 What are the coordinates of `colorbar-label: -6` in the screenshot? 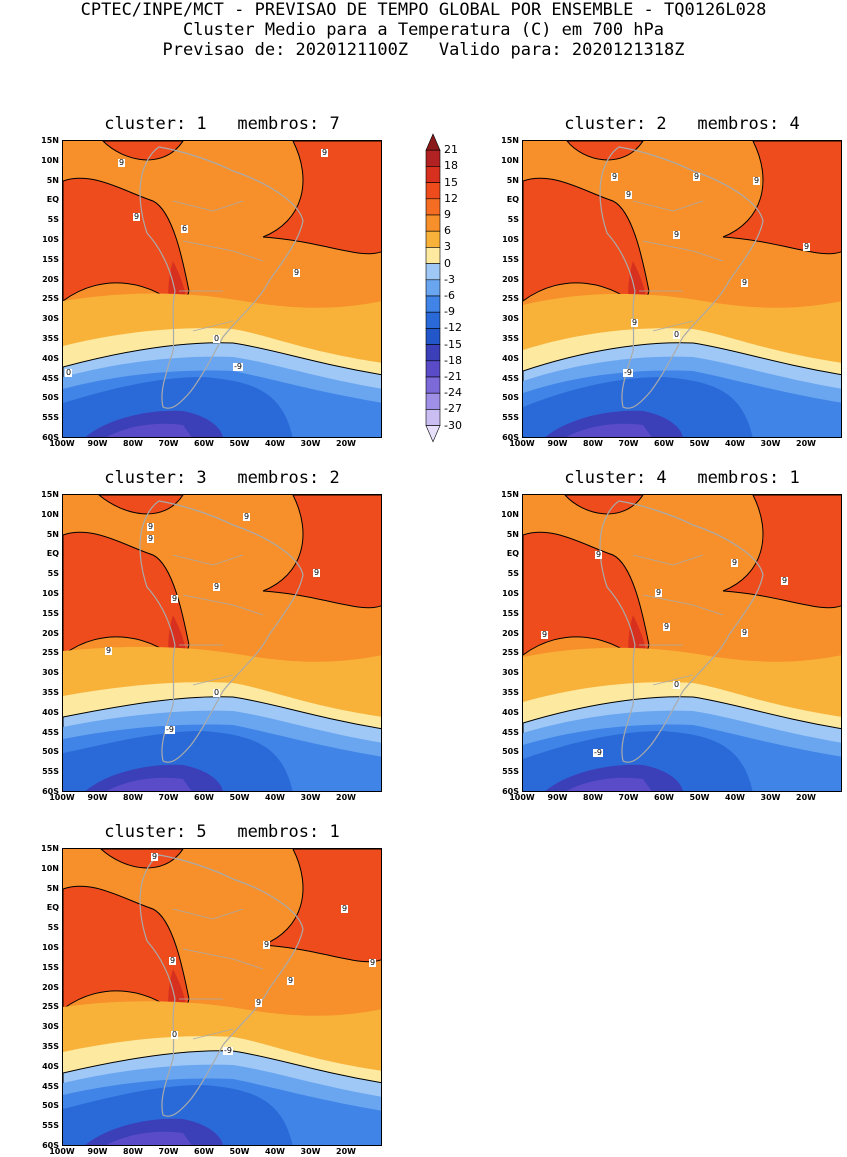 It's located at (449, 295).